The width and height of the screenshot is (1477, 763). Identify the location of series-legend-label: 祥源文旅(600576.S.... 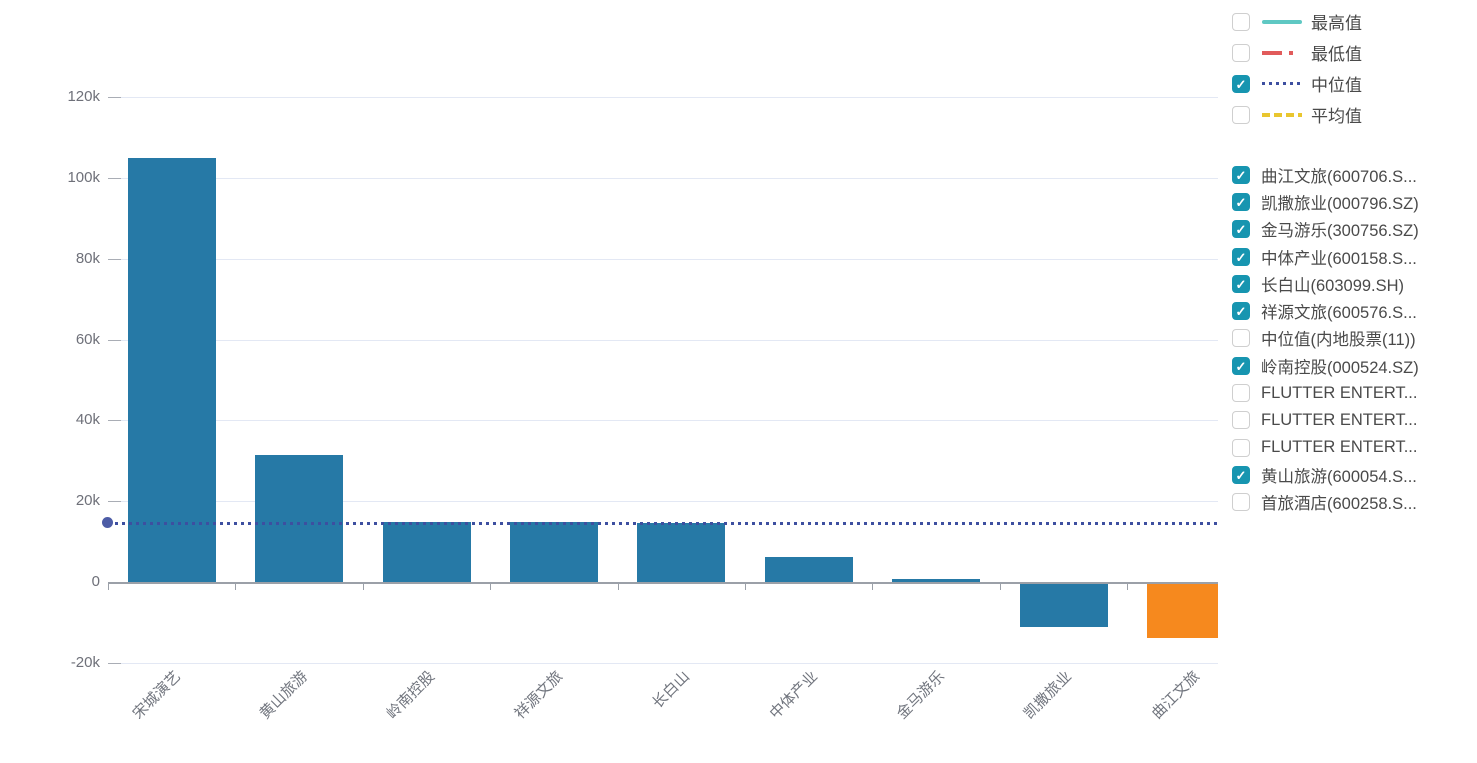
(1339, 313).